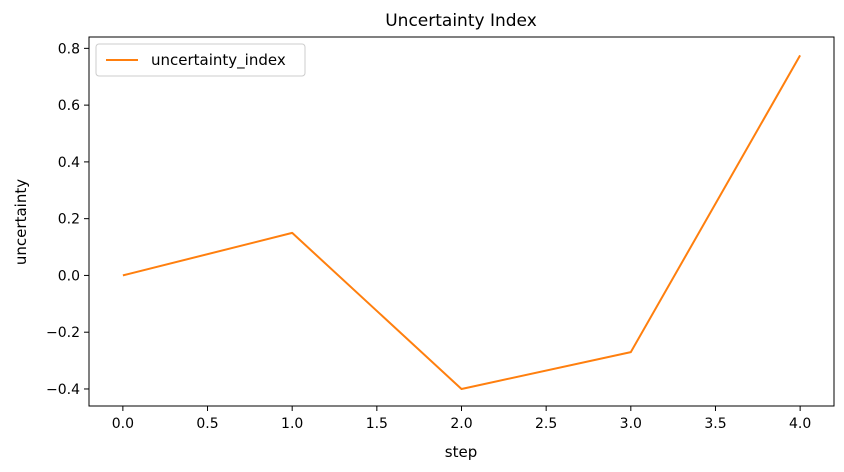 This screenshot has width=844, height=472. What do you see at coordinates (63, 390) in the screenshot?
I see `y-tick-label: −0.4` at bounding box center [63, 390].